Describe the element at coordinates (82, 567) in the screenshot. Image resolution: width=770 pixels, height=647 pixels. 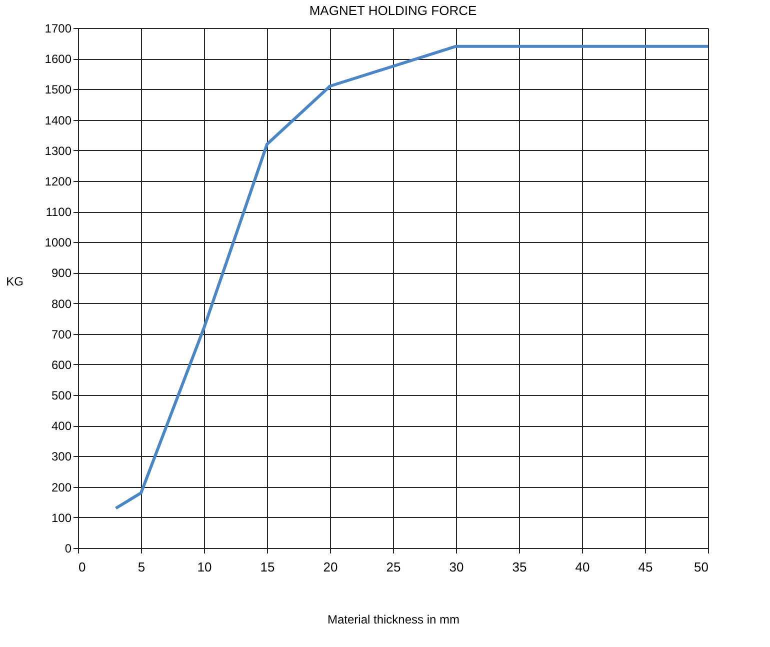
I see `x-tick-label: 0` at that location.